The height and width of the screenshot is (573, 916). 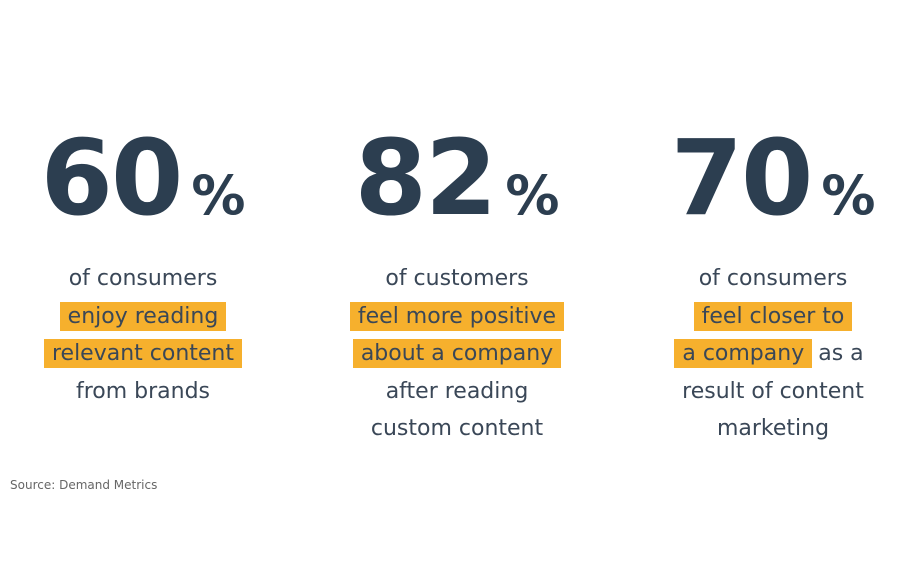 What do you see at coordinates (773, 316) in the screenshot?
I see `highlighted-text: feel closer to` at bounding box center [773, 316].